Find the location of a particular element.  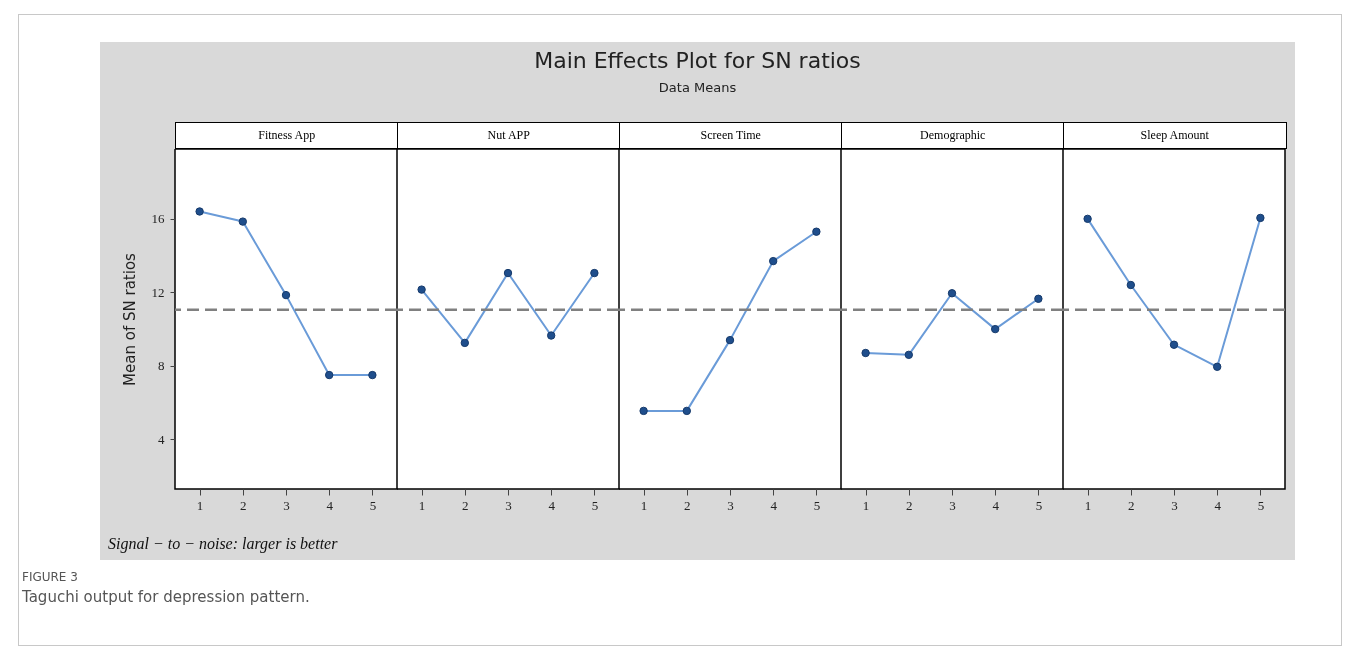

caption: FIGURE 3 is located at coordinates (50, 577).